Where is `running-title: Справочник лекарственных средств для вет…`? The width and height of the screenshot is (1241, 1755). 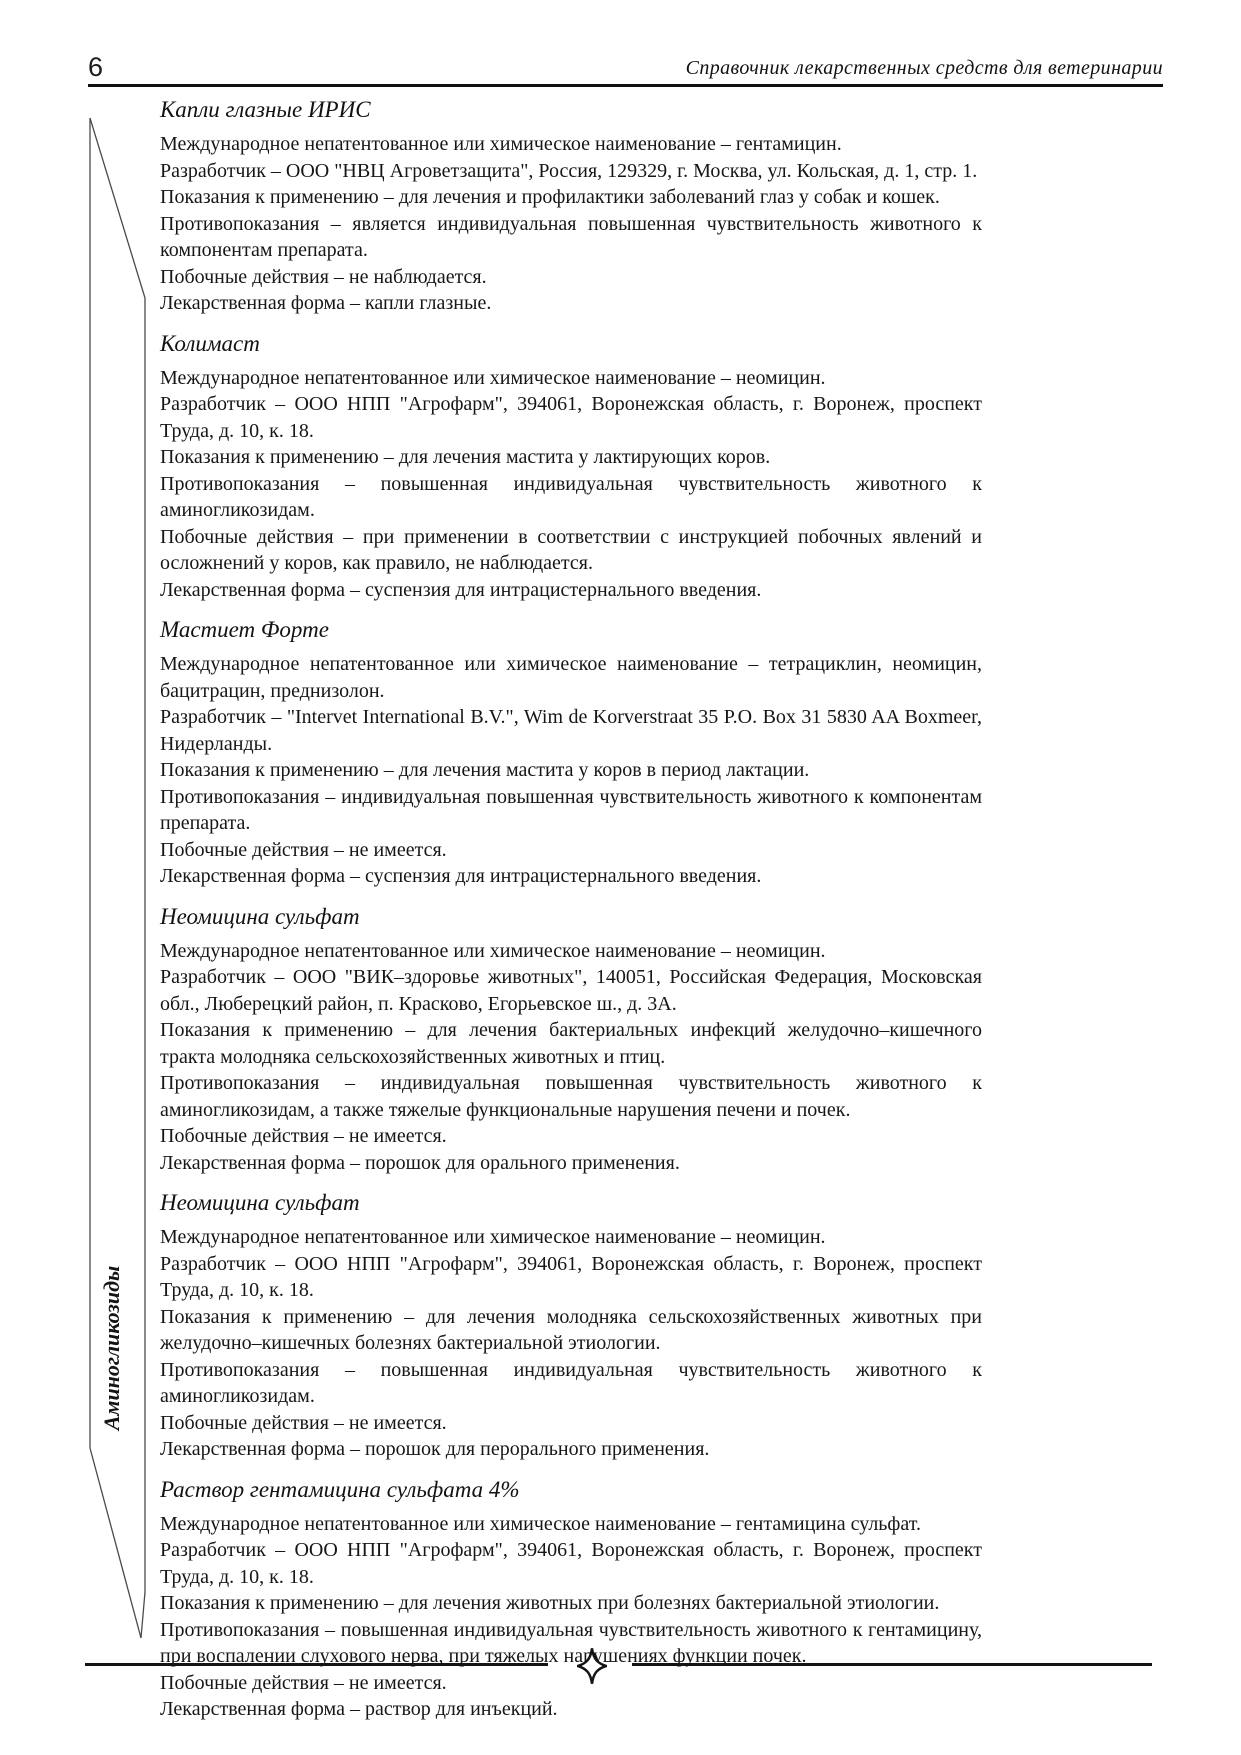 running-title: Справочник лекарственных средств для вет… is located at coordinates (924, 68).